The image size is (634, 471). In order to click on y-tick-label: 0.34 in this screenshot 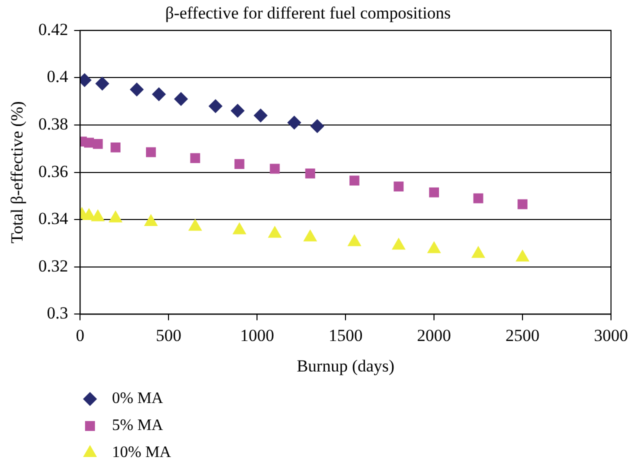, I will do `click(53, 218)`.